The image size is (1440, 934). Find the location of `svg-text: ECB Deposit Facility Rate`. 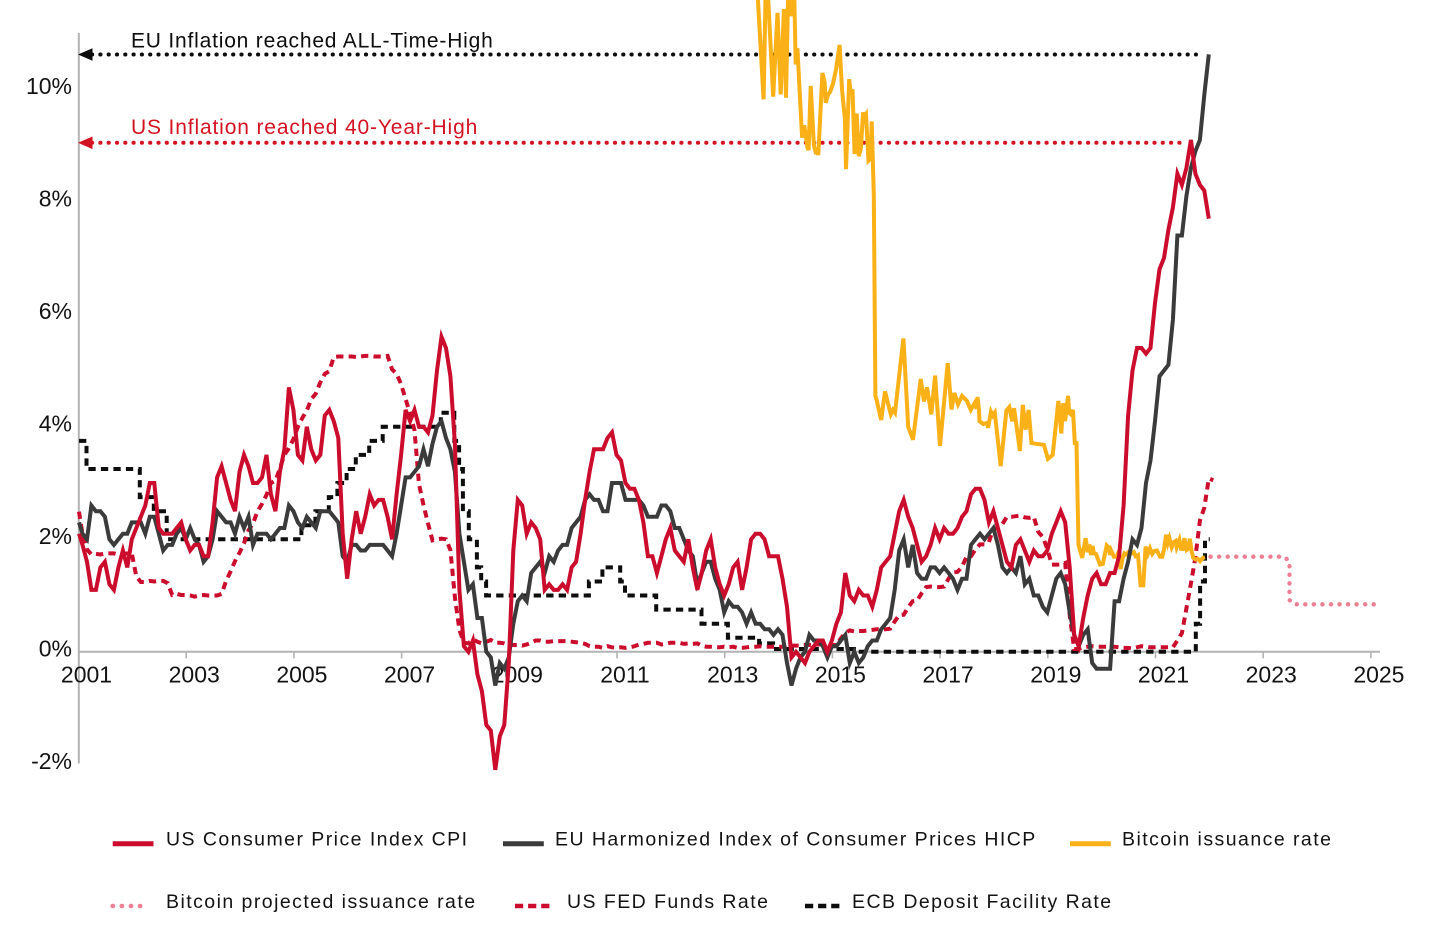

svg-text: ECB Deposit Facility Rate is located at coordinates (982, 902).